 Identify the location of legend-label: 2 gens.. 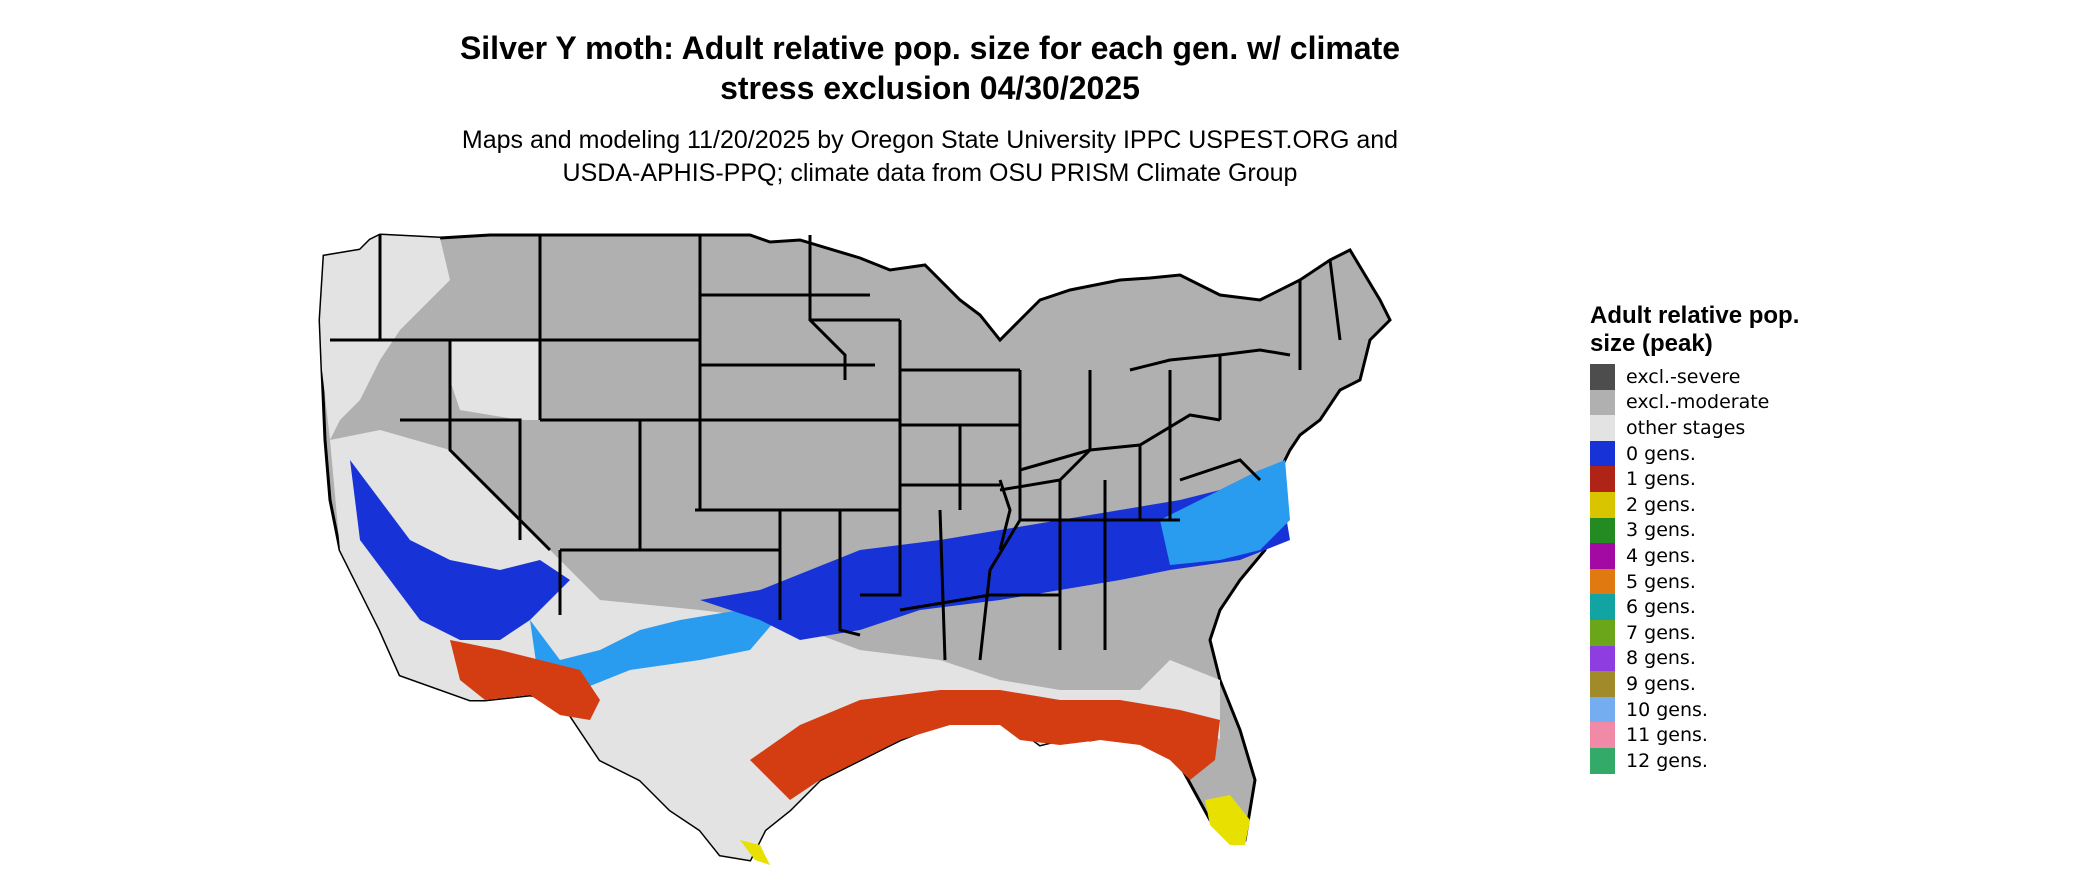
(1661, 504).